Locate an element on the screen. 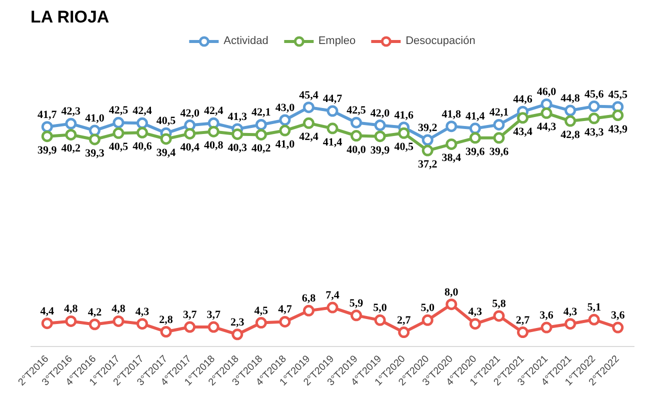 This screenshot has height=395, width=654. legend-label: Empleo is located at coordinates (337, 41).